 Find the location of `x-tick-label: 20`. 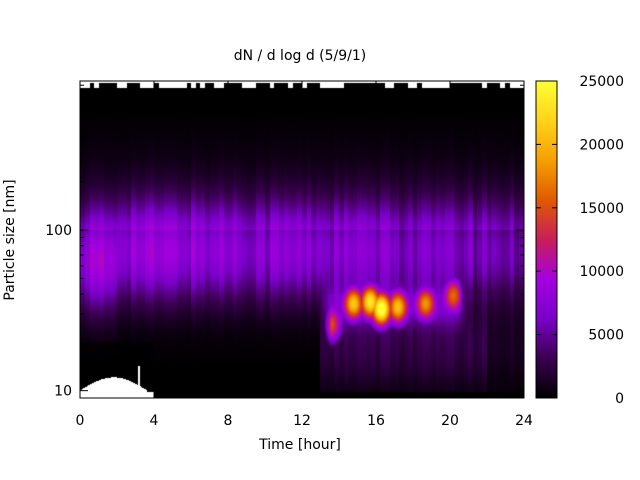

x-tick-label: 20 is located at coordinates (450, 421).